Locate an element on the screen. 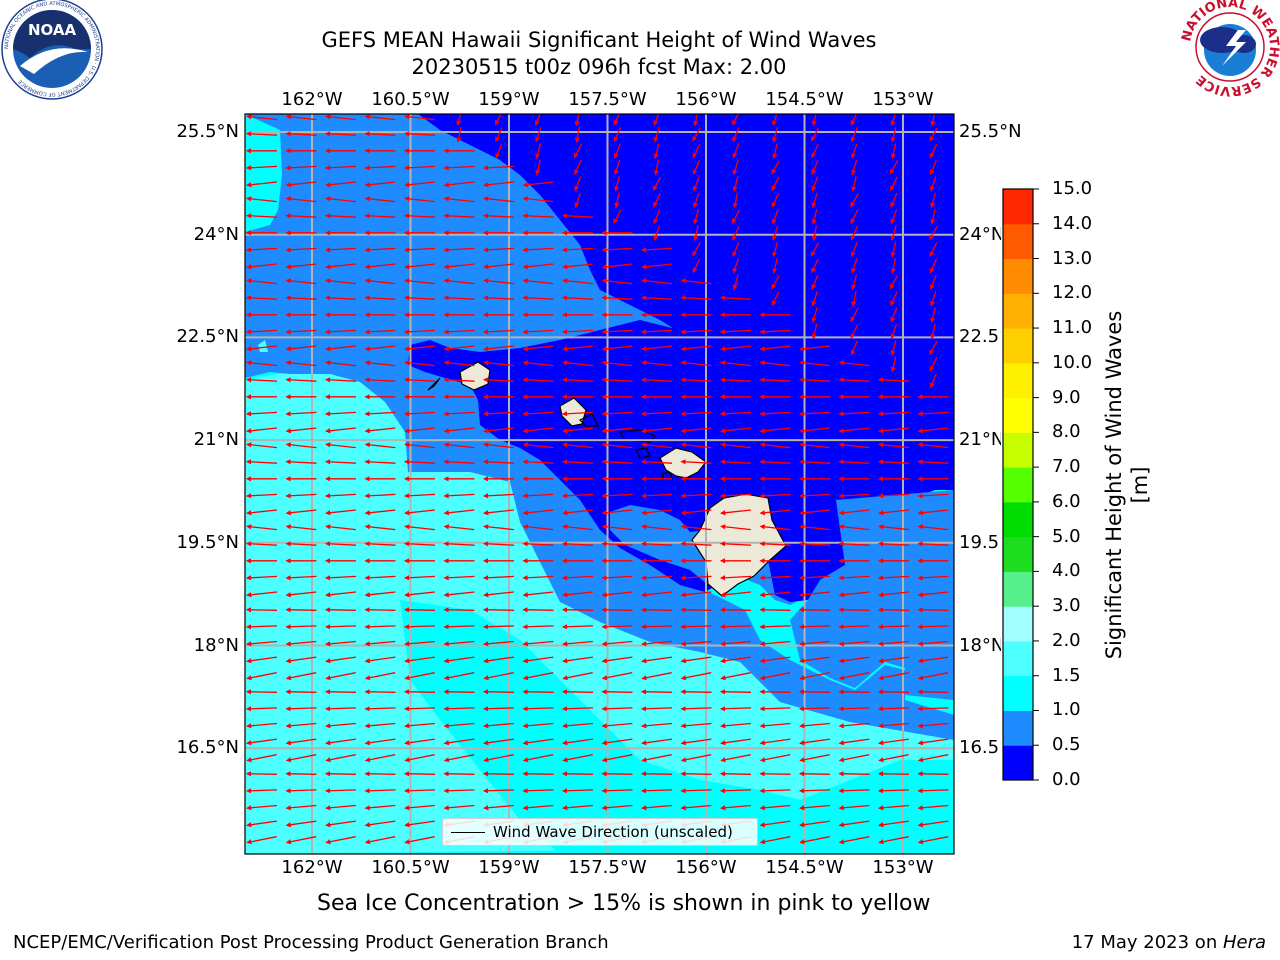 The width and height of the screenshot is (1280, 960). colorbar-tick-label: 10.0 is located at coordinates (1072, 362).